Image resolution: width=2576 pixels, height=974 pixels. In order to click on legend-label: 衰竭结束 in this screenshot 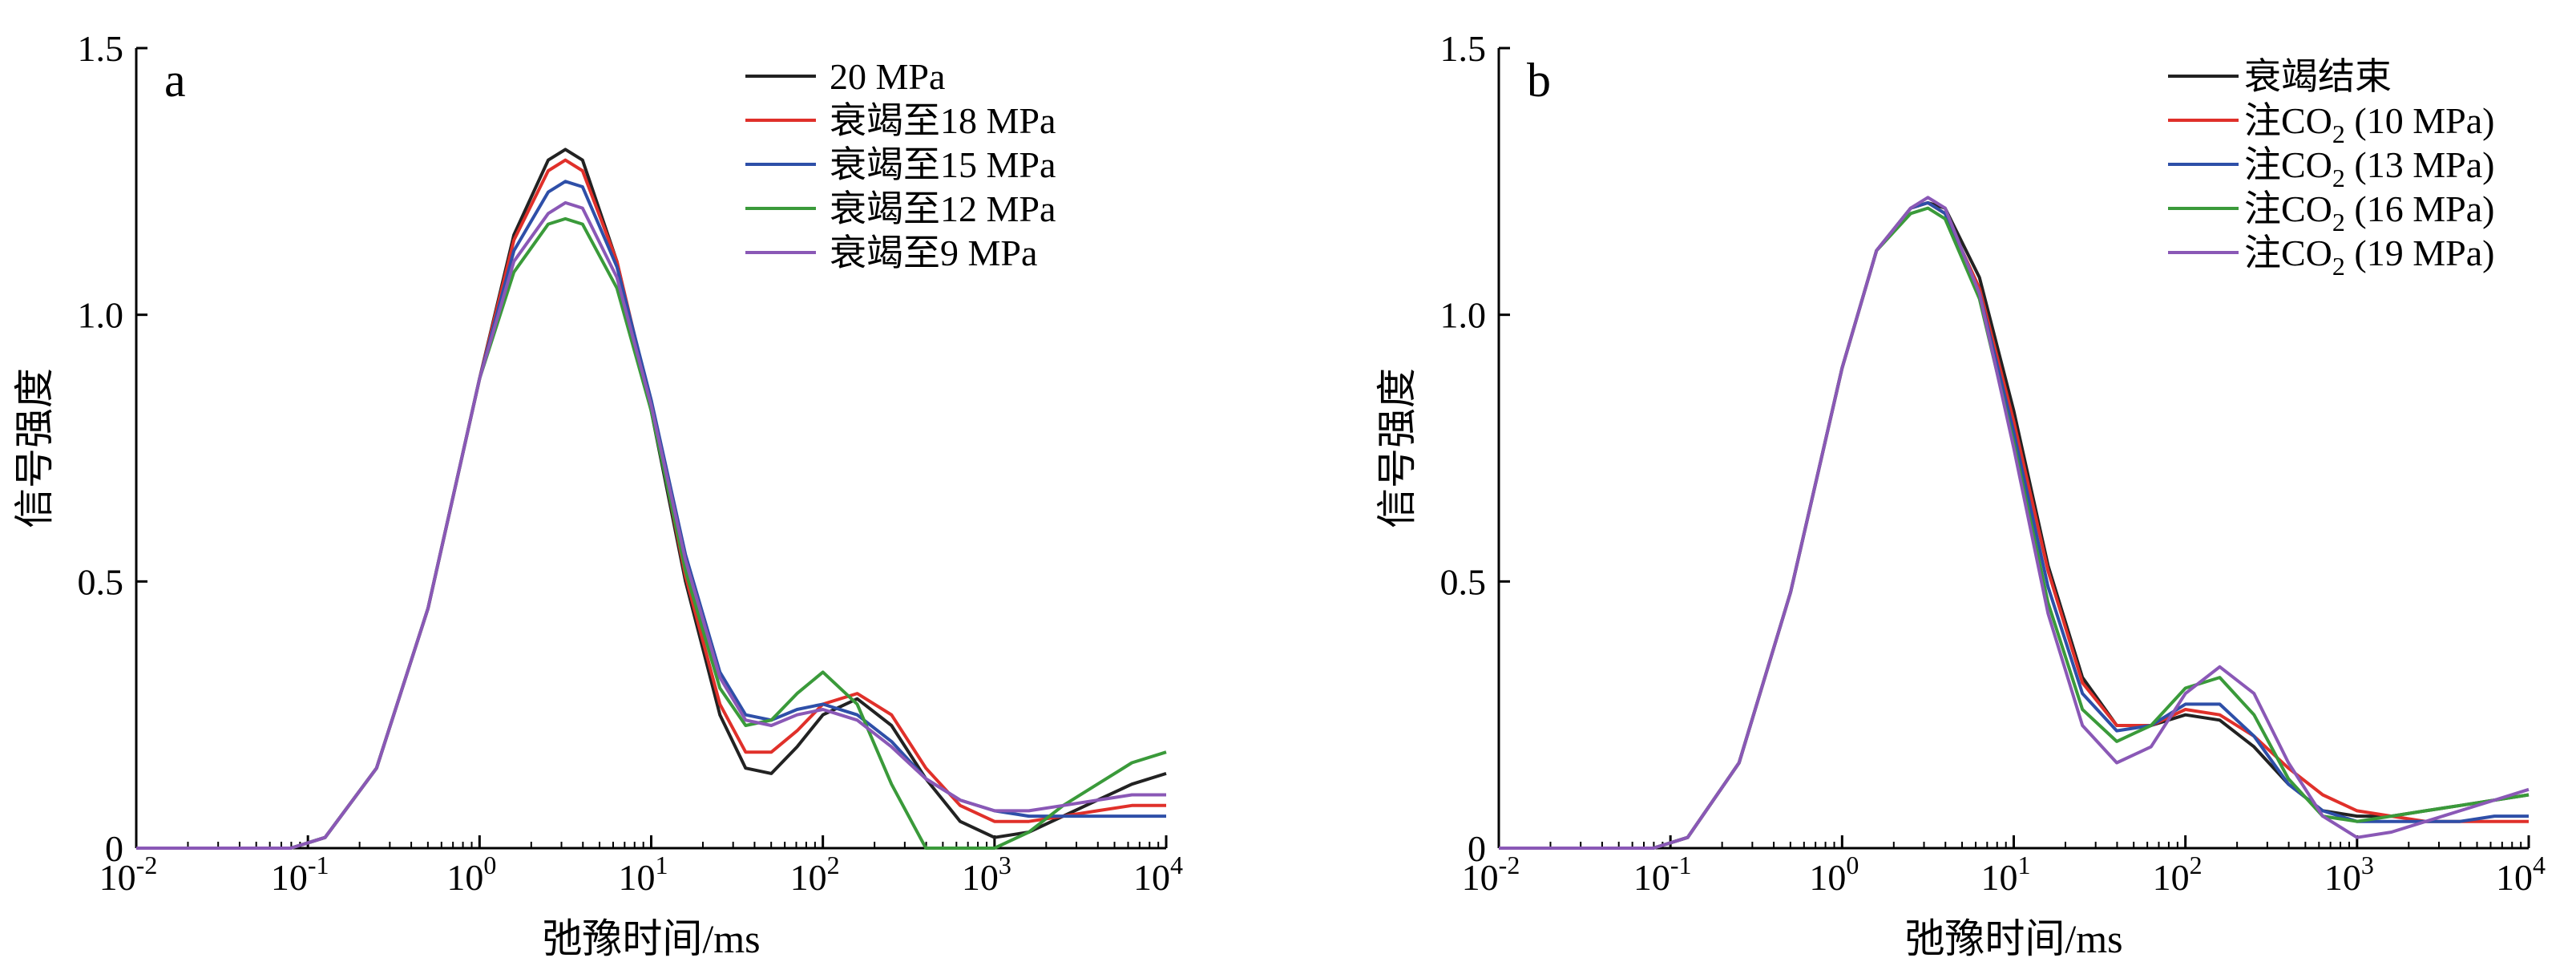, I will do `click(2318, 76)`.